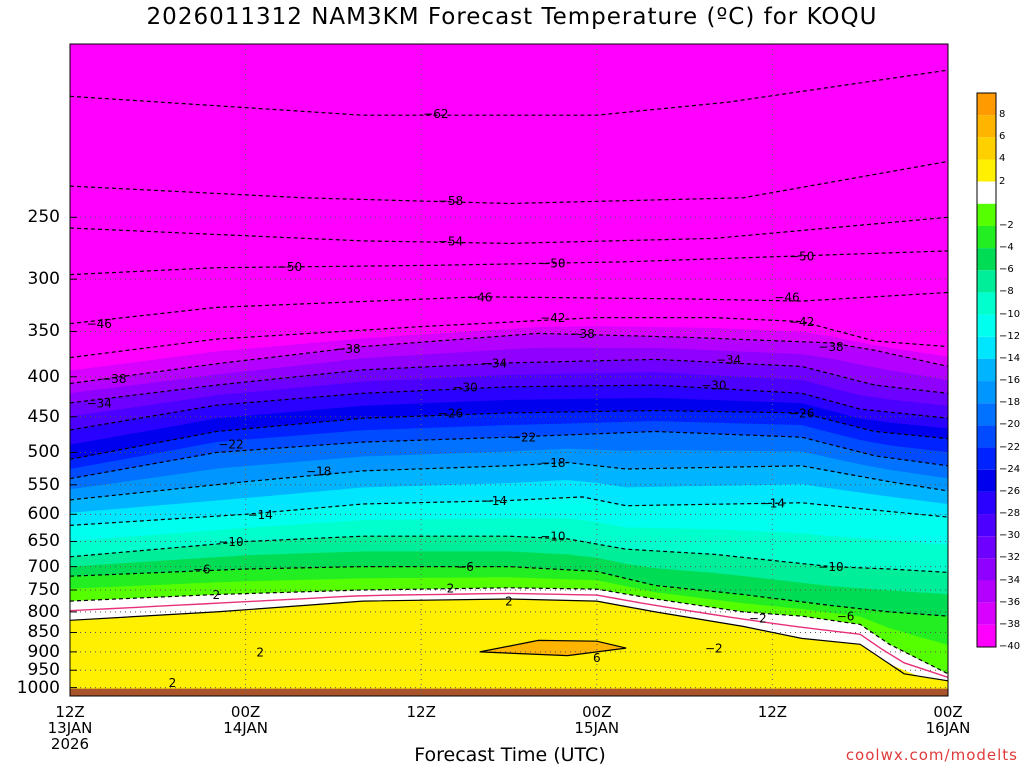  I want to click on isotherm-label: −10, so click(830, 567).